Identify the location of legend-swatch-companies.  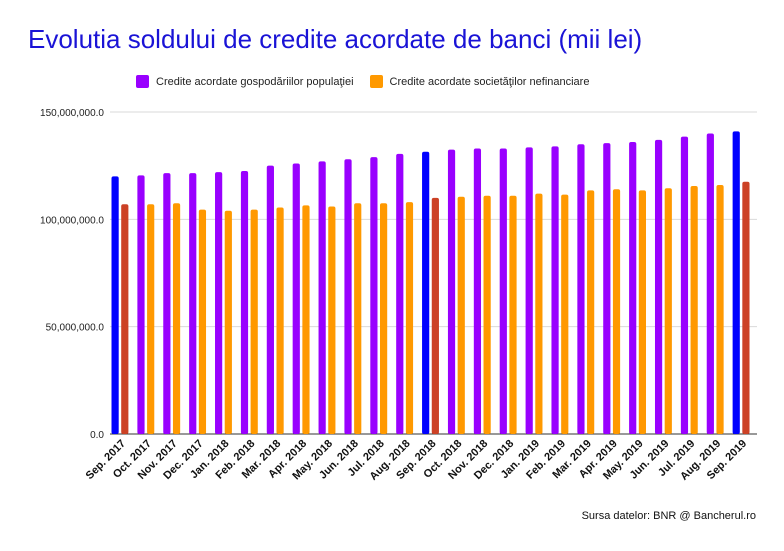
(376, 81).